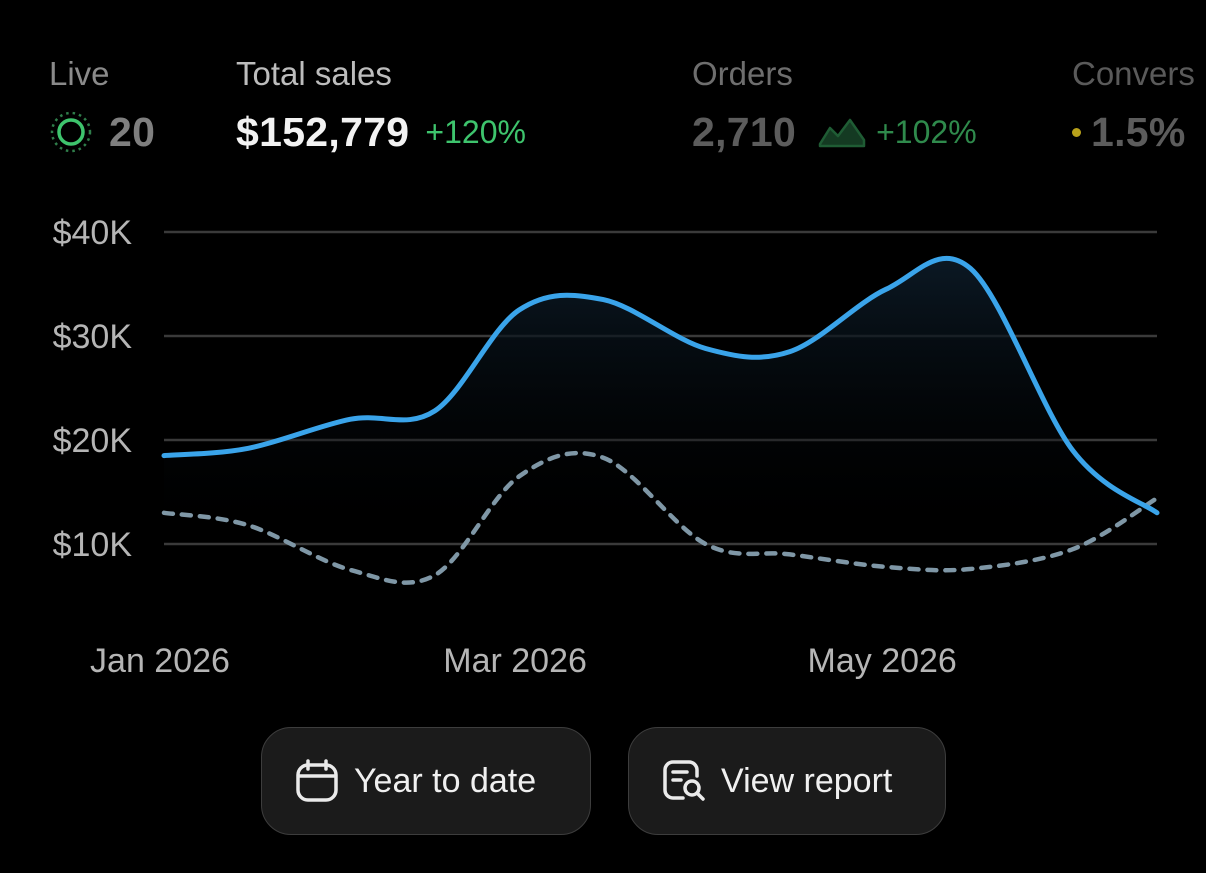 The image size is (1206, 873). What do you see at coordinates (323, 132) in the screenshot?
I see `metric-value-total-sales: $152,779` at bounding box center [323, 132].